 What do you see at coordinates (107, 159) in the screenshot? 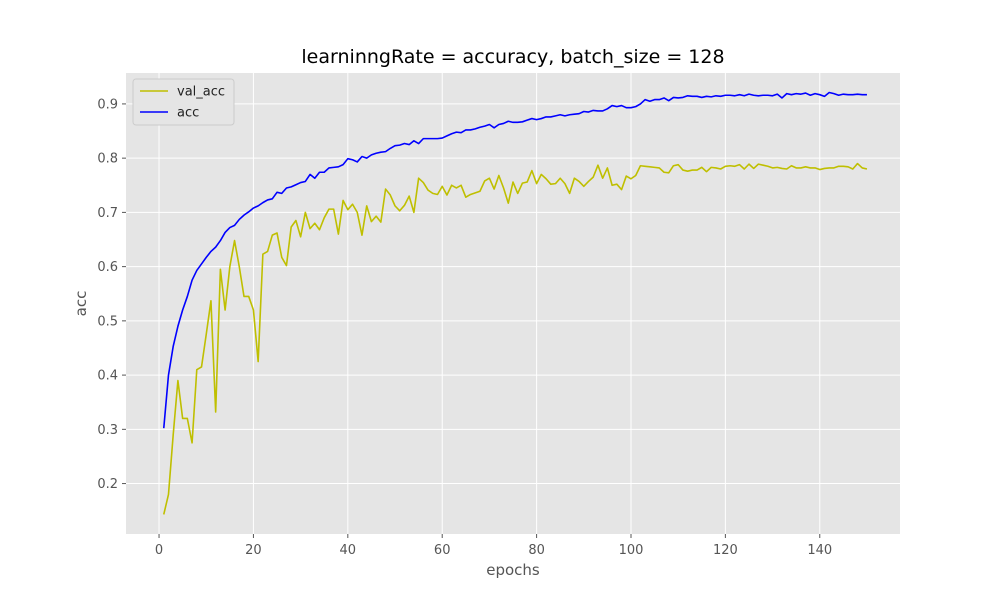
I see `y-tick-label: 0.8` at bounding box center [107, 159].